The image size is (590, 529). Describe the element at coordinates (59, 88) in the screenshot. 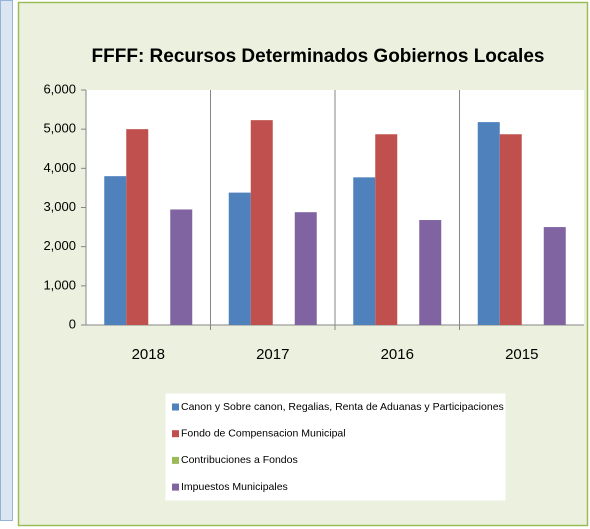

I see `y-tick-label: 6,000` at that location.